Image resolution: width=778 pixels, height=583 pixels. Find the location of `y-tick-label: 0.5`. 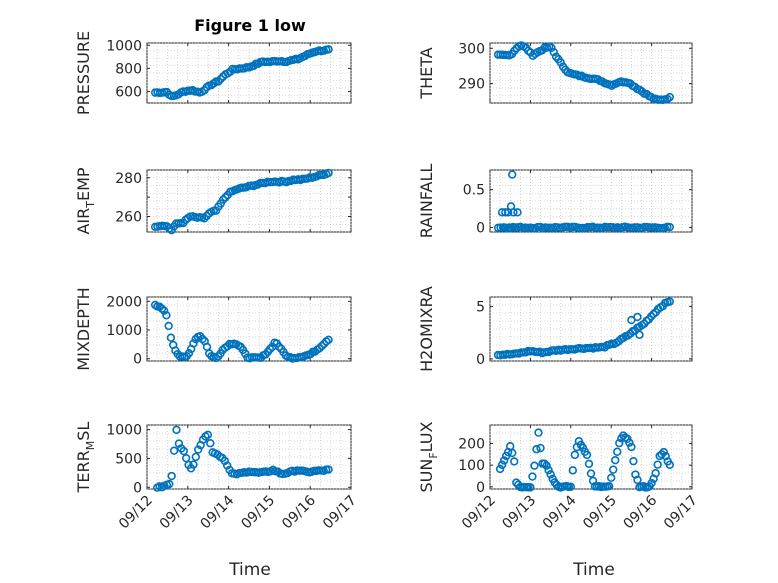

y-tick-label: 0.5 is located at coordinates (474, 191).